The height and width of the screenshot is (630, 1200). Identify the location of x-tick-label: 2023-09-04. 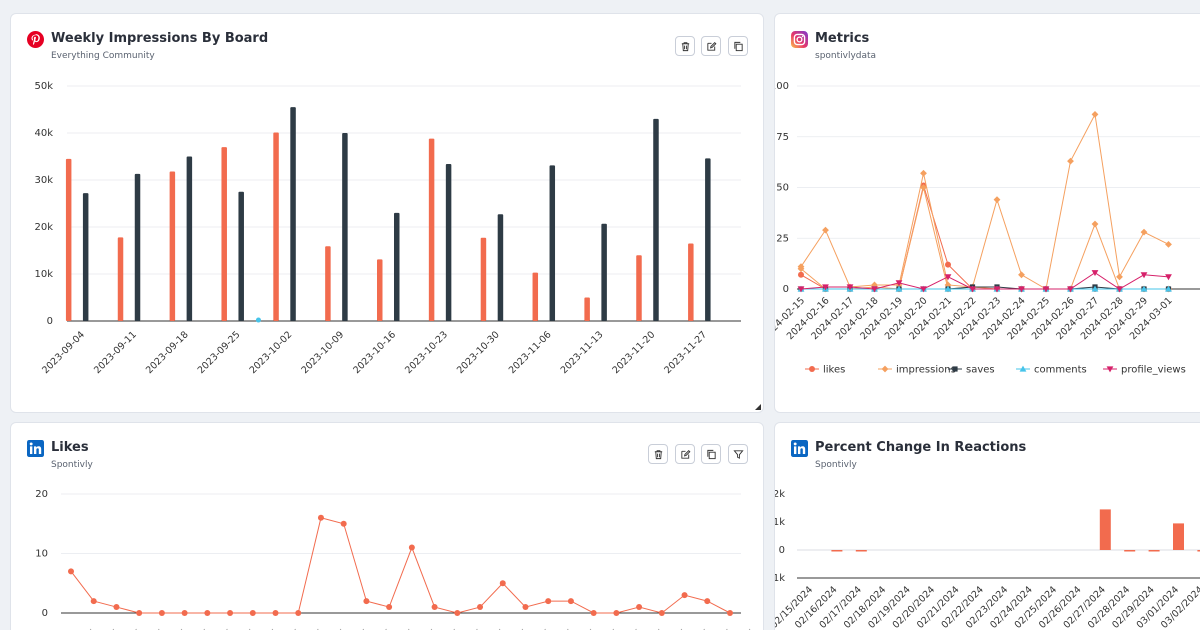
(63, 352).